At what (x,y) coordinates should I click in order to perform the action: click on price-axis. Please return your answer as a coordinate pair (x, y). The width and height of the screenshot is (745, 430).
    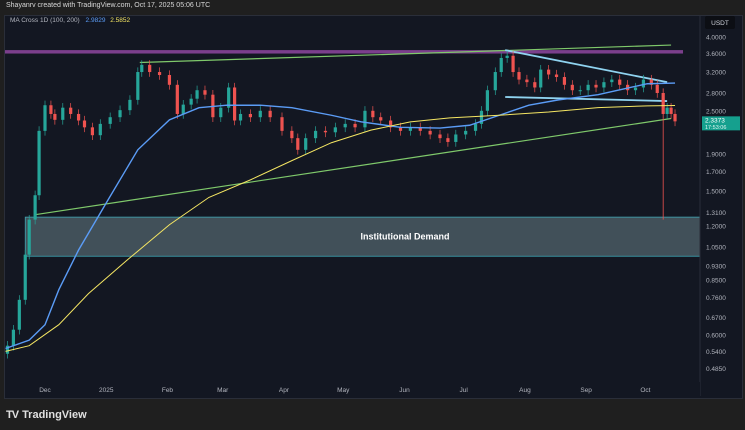
    Looking at the image, I should click on (721, 206).